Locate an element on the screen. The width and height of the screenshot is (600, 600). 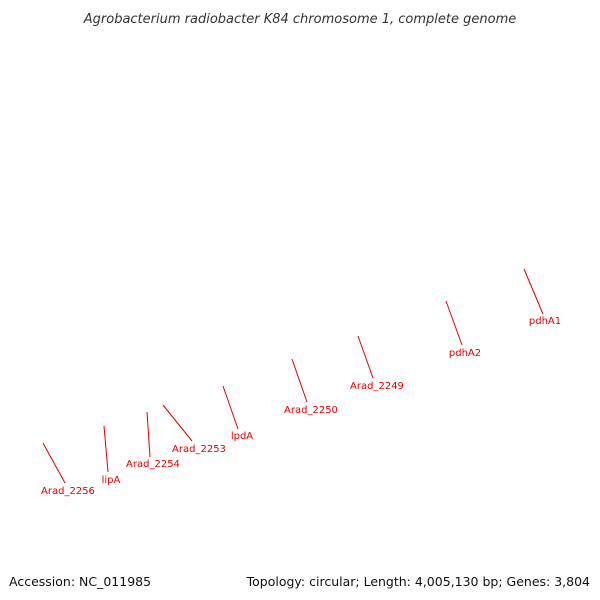
gene-label: Arad_2253 is located at coordinates (199, 449).